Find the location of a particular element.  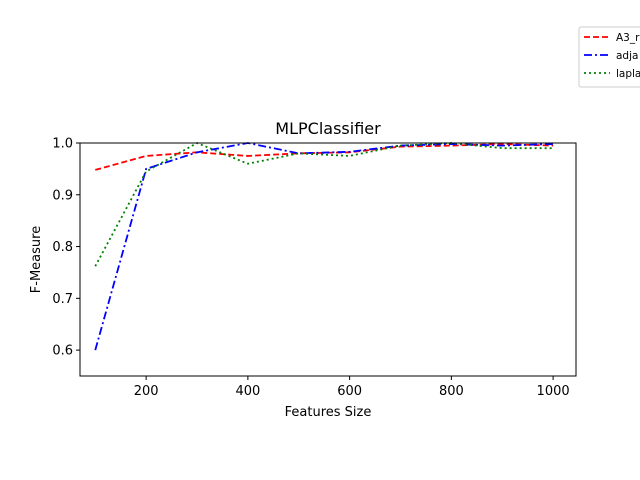

legend-box is located at coordinates (609, 57).